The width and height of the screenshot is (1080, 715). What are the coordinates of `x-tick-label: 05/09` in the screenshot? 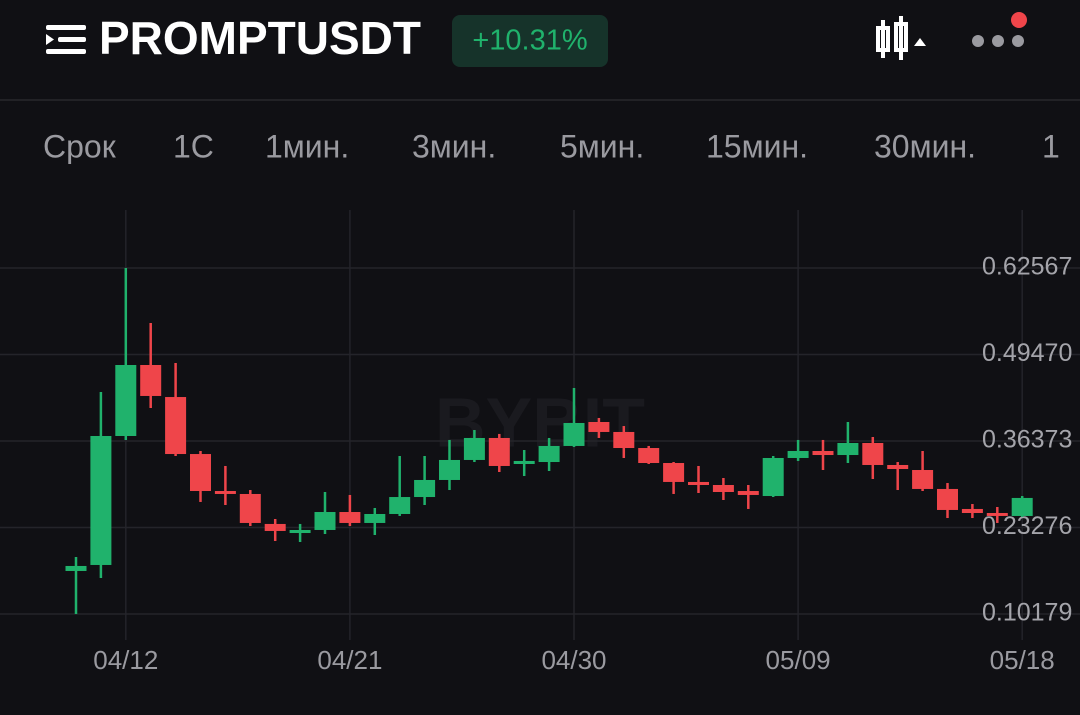 It's located at (798, 660).